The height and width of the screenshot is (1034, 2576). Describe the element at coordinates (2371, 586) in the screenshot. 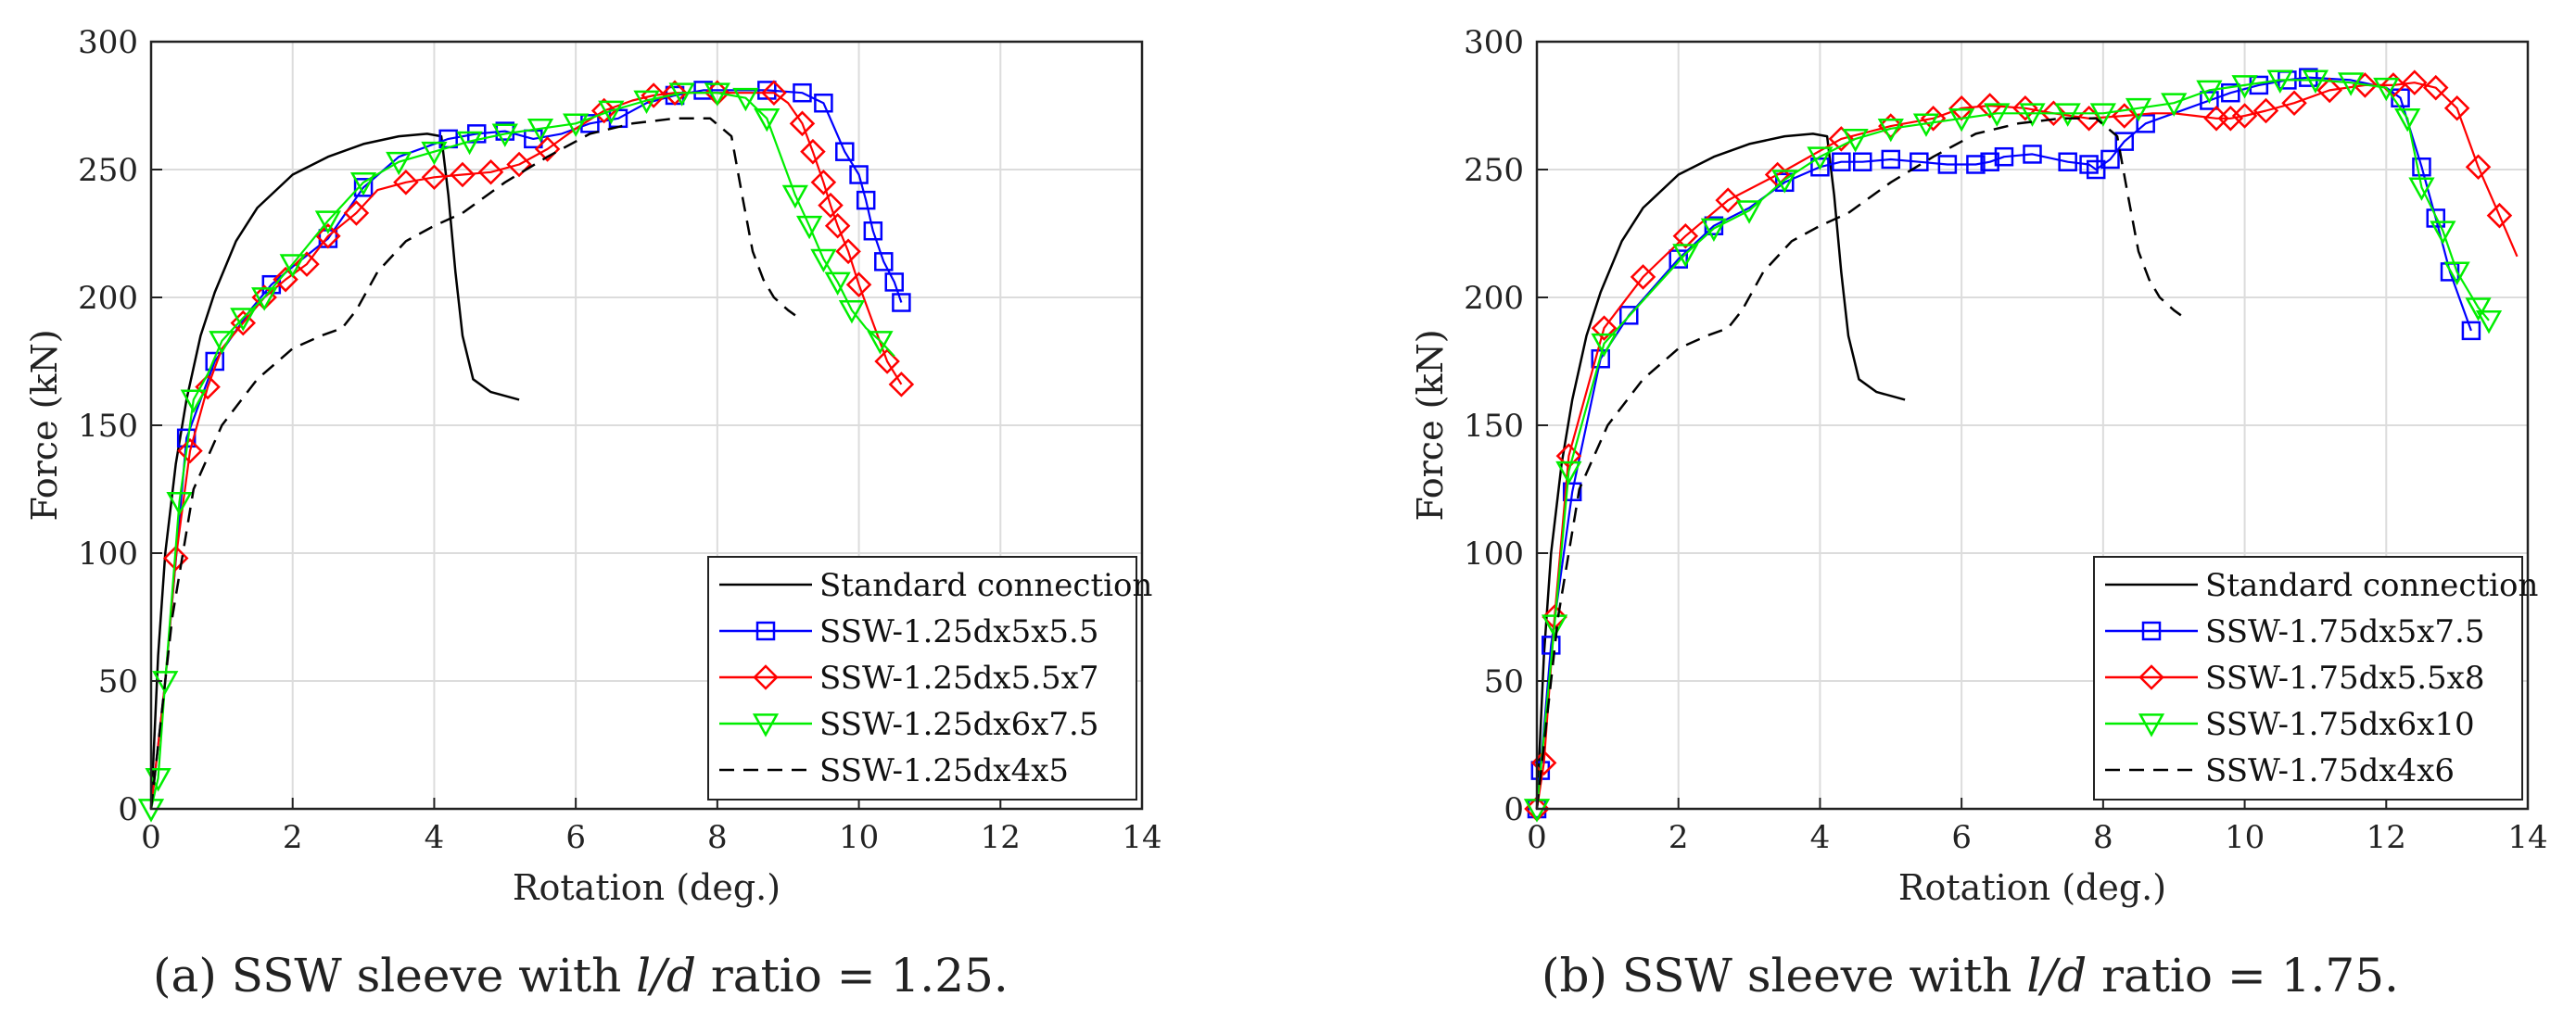

I see `legend-label: Standard connection` at that location.